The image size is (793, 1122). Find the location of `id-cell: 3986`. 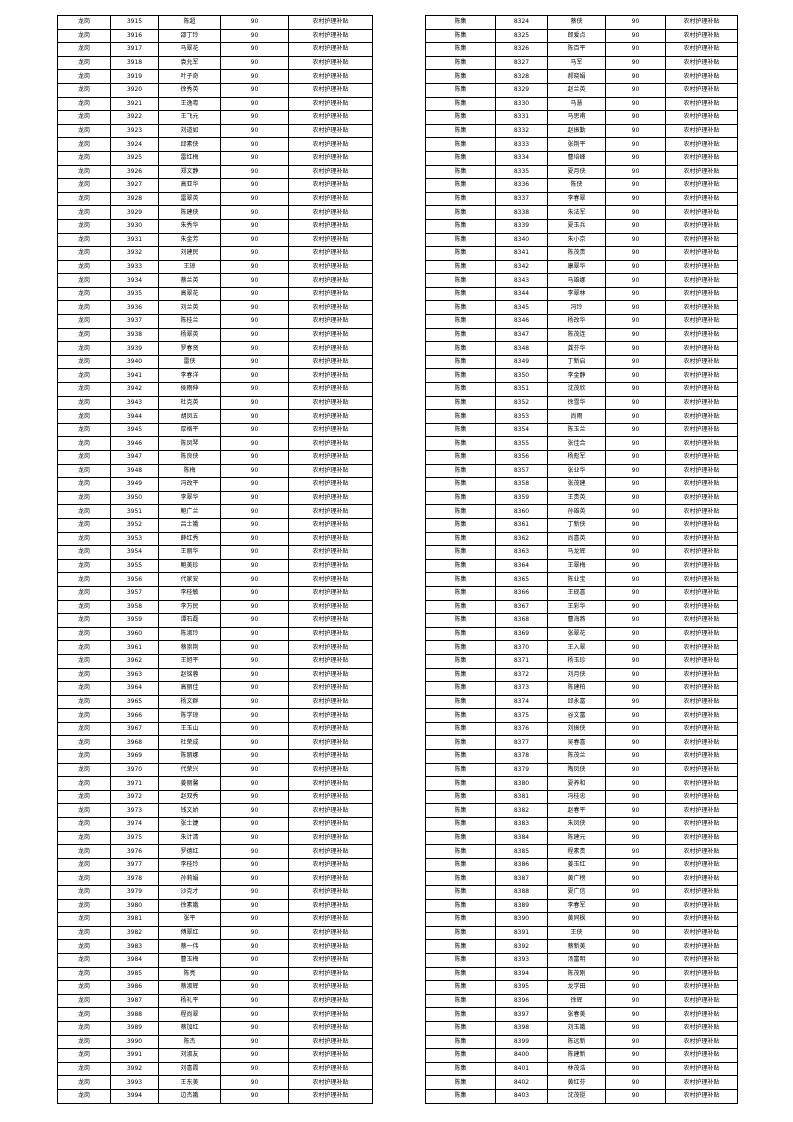

id-cell: 3986 is located at coordinates (134, 987).